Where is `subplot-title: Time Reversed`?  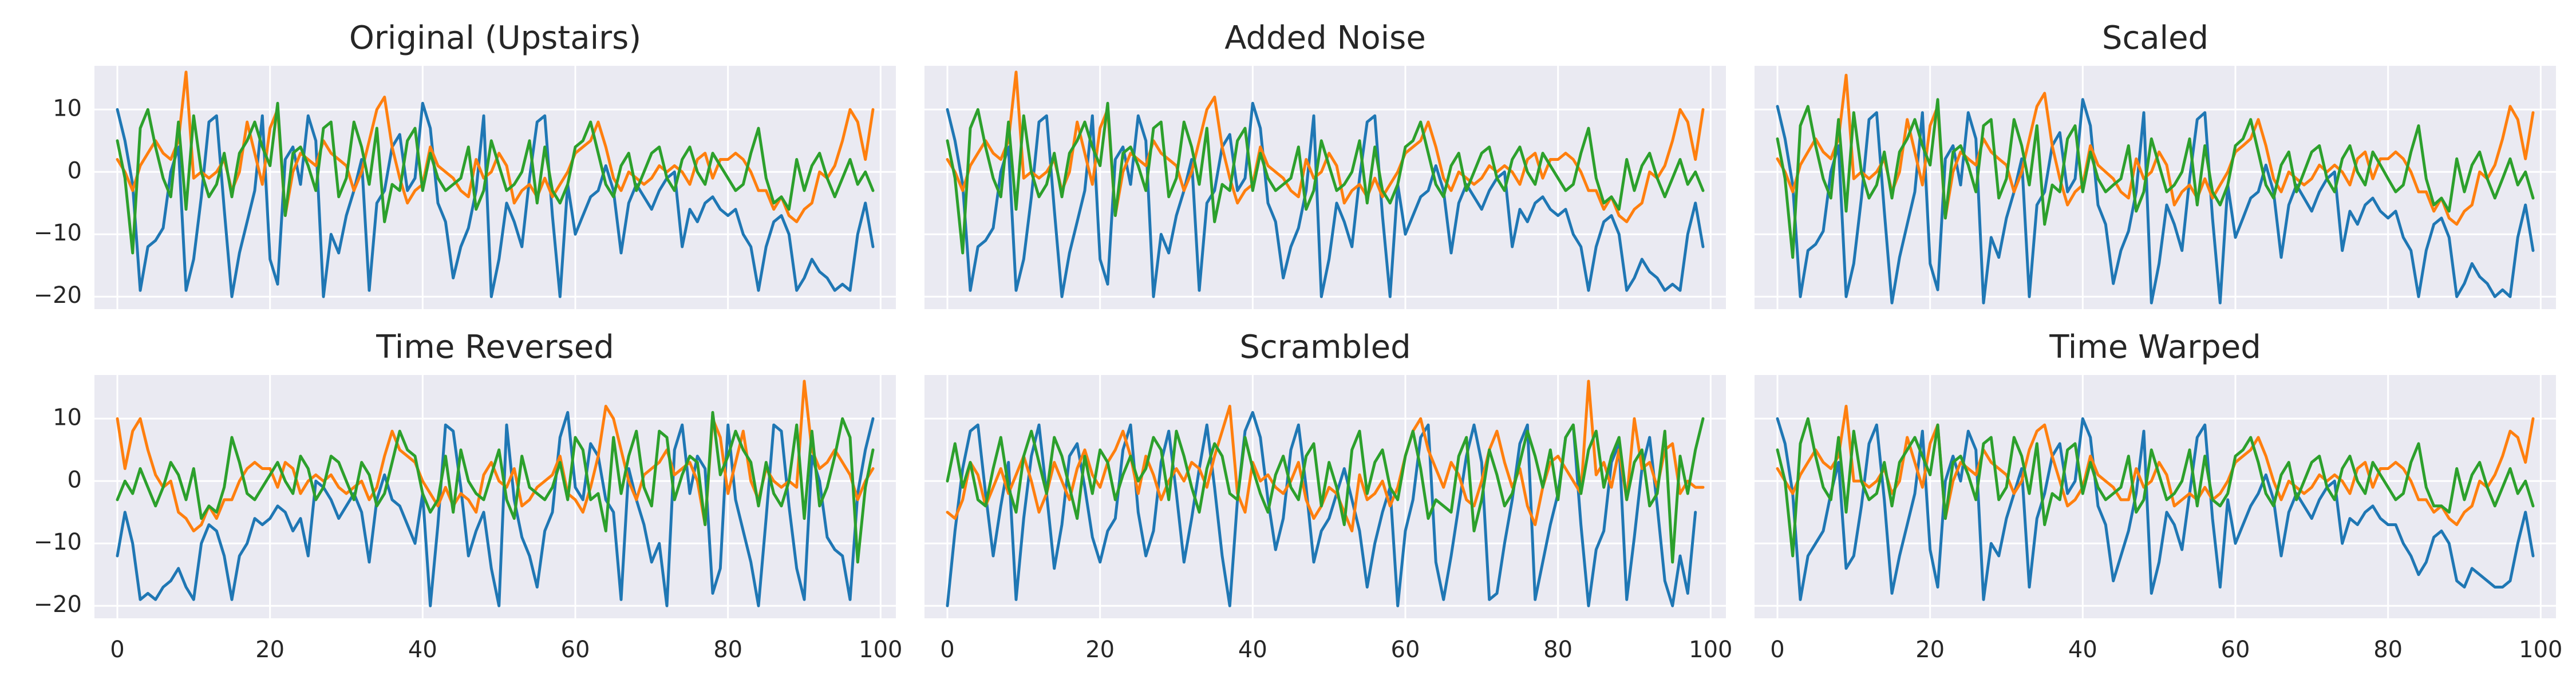 subplot-title: Time Reversed is located at coordinates (495, 348).